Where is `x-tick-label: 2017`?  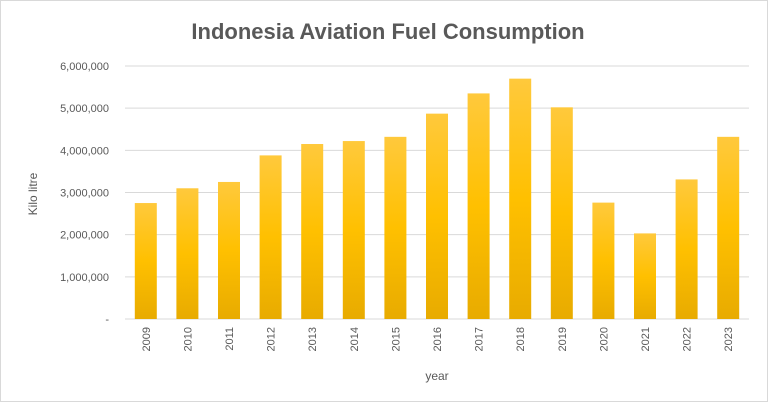 x-tick-label: 2017 is located at coordinates (480, 339).